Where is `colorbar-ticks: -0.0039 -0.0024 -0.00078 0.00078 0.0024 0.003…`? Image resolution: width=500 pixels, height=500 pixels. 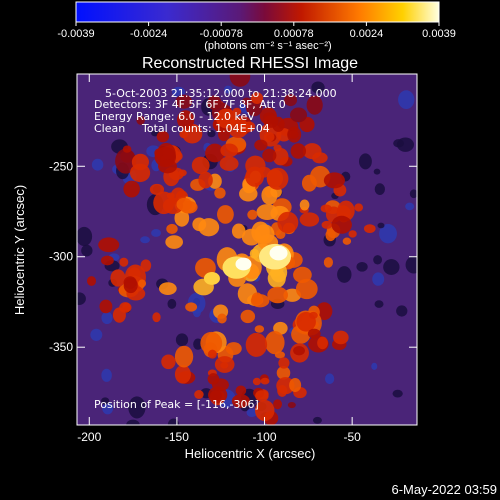 colorbar-ticks: -0.0039 -0.0024 -0.00078 0.00078 0.0024 0.003… is located at coordinates (256, 31).